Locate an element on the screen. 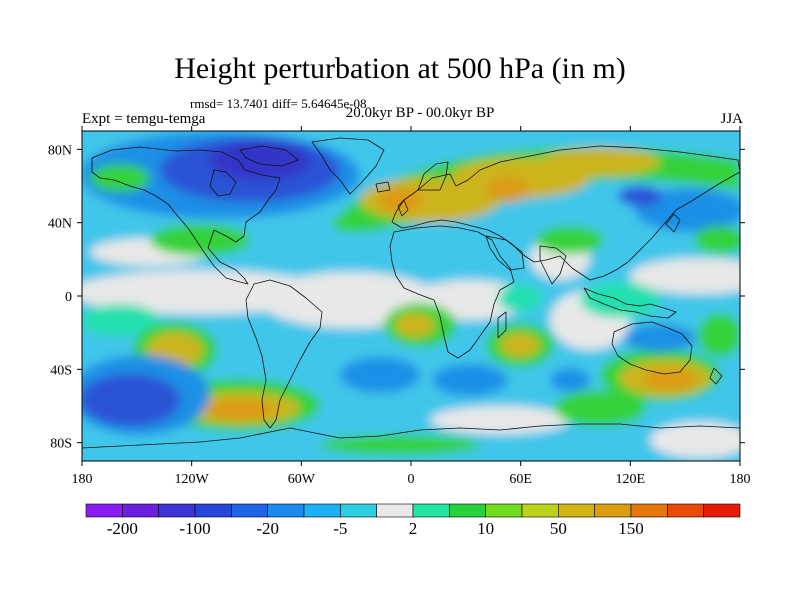 This screenshot has width=800, height=600. coastline-eurasia is located at coordinates (565, 213).